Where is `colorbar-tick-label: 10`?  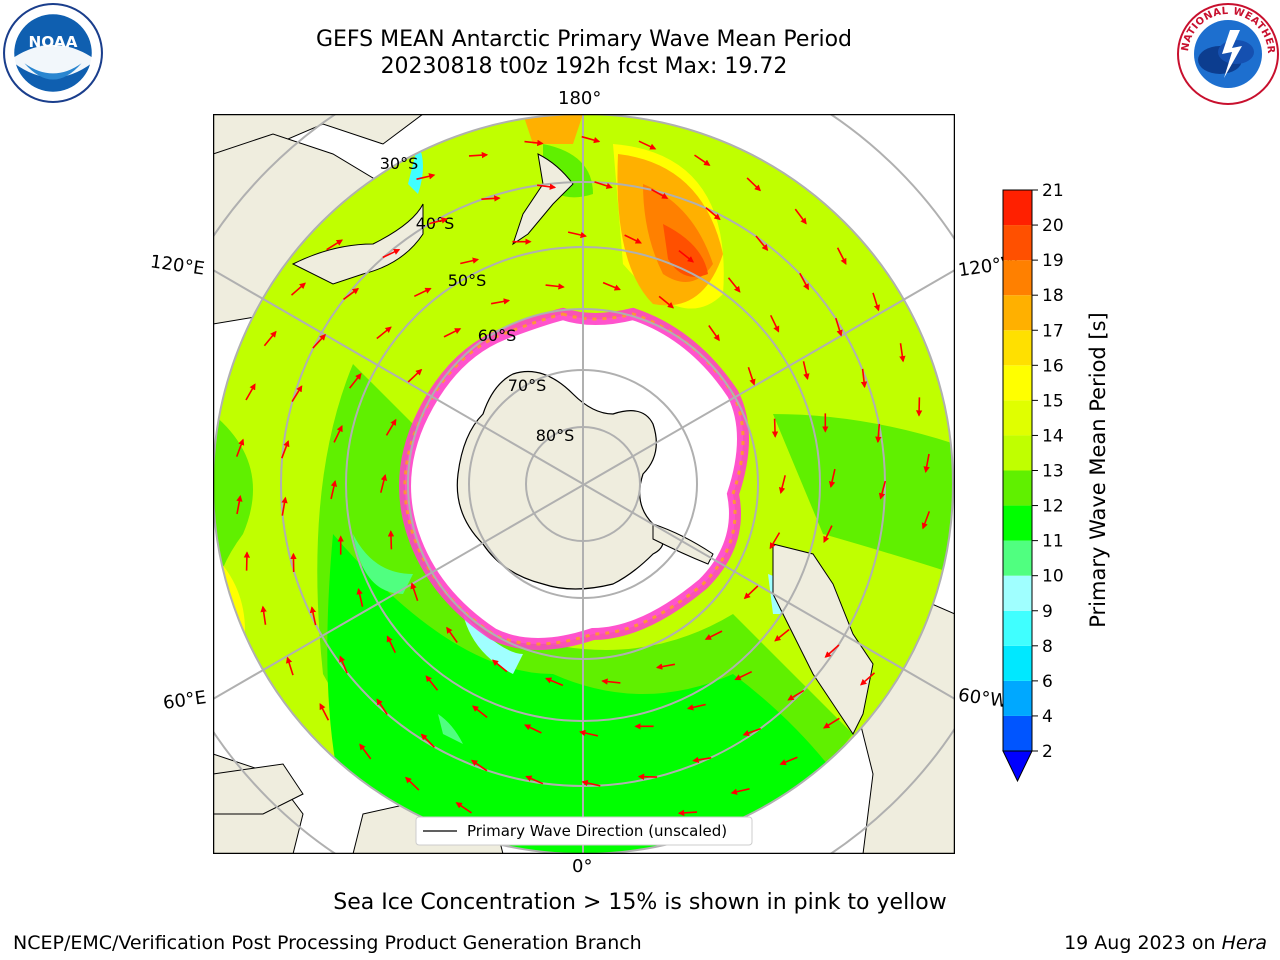
colorbar-tick-label: 10 is located at coordinates (1053, 577).